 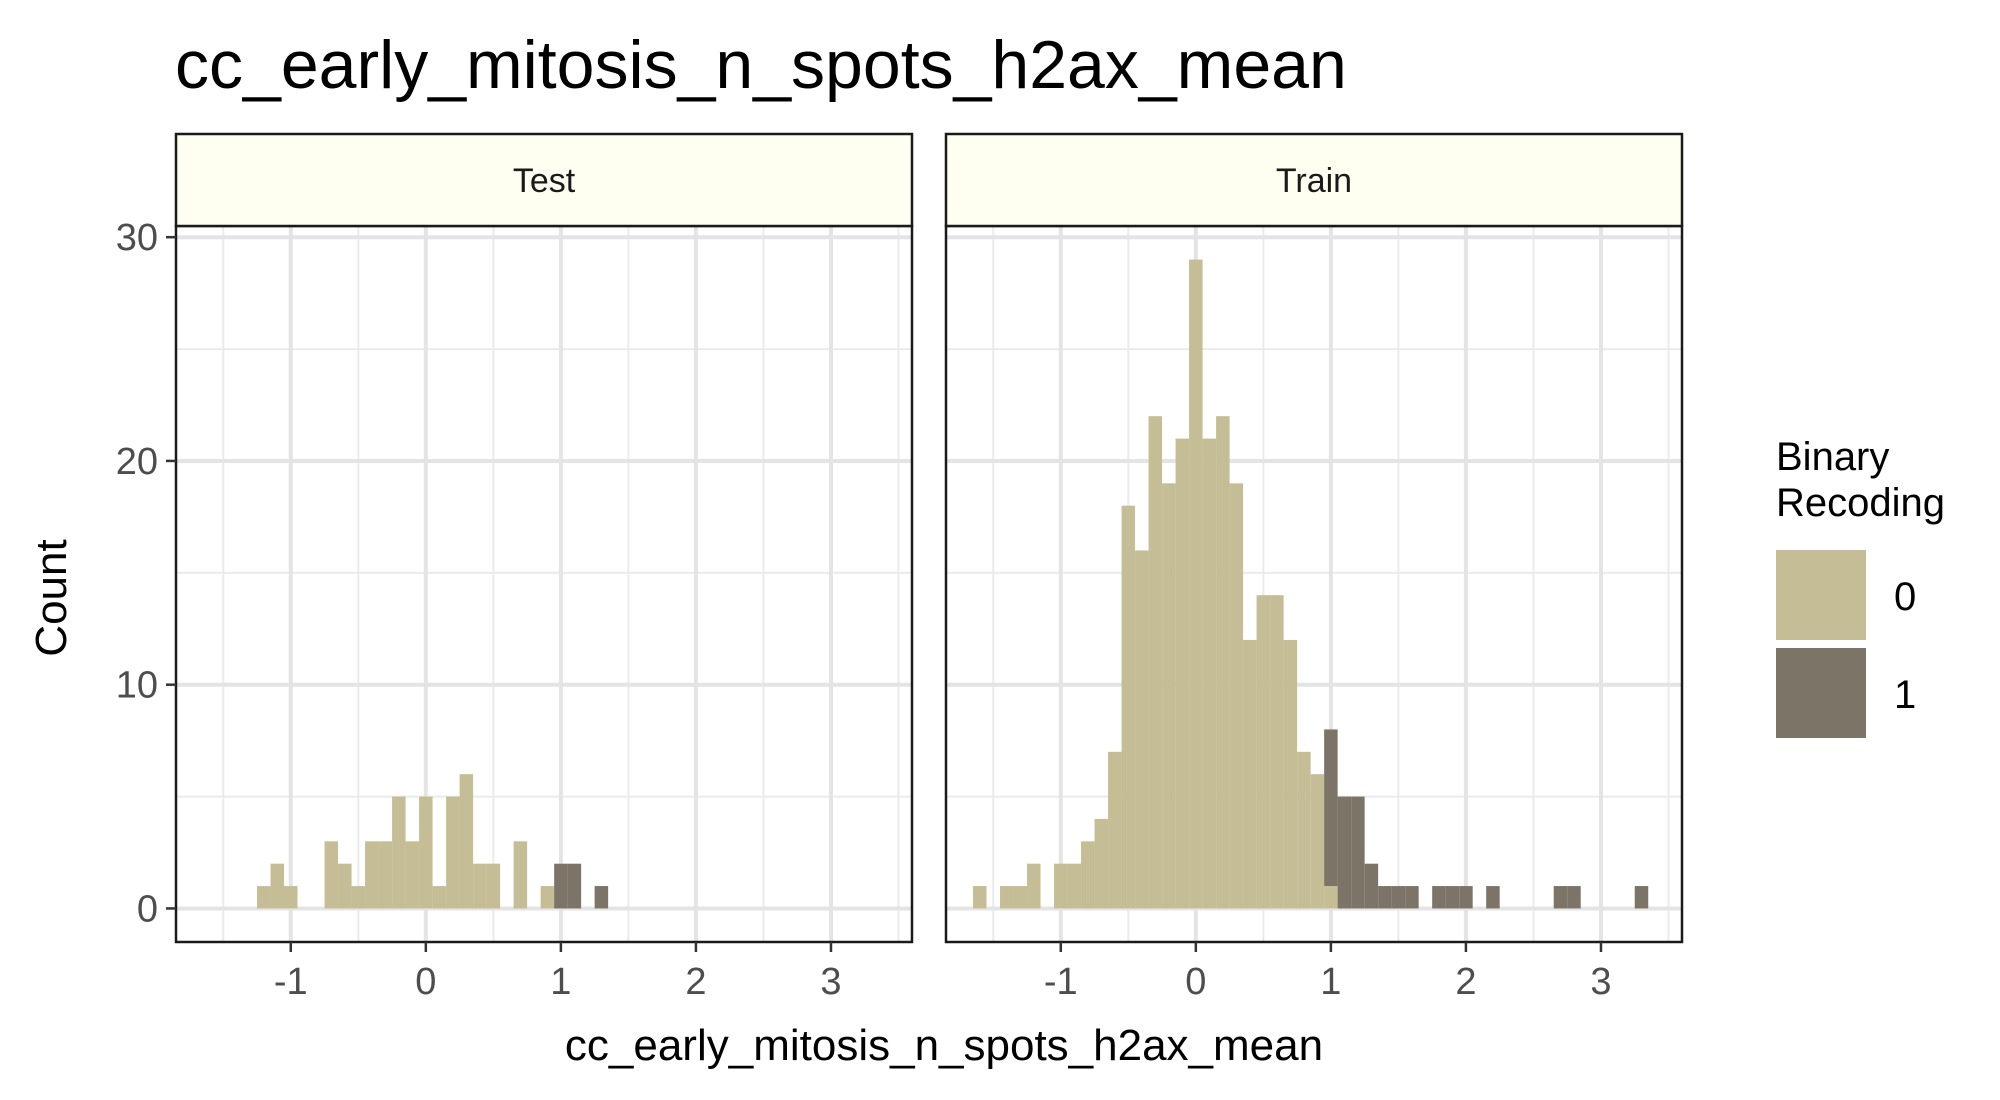 I want to click on y-tick-label: 20, so click(x=137, y=462).